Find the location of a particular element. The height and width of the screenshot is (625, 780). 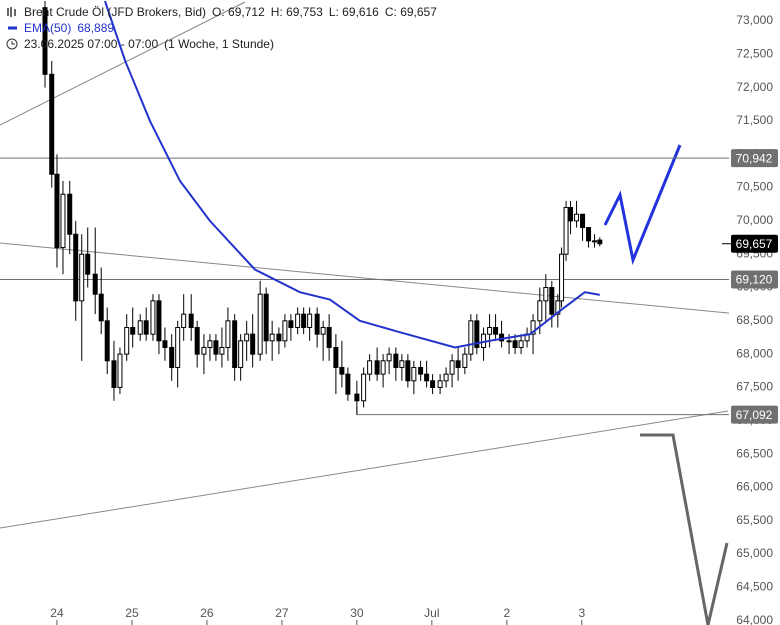

x-tick-label: Jul is located at coordinates (431, 613).